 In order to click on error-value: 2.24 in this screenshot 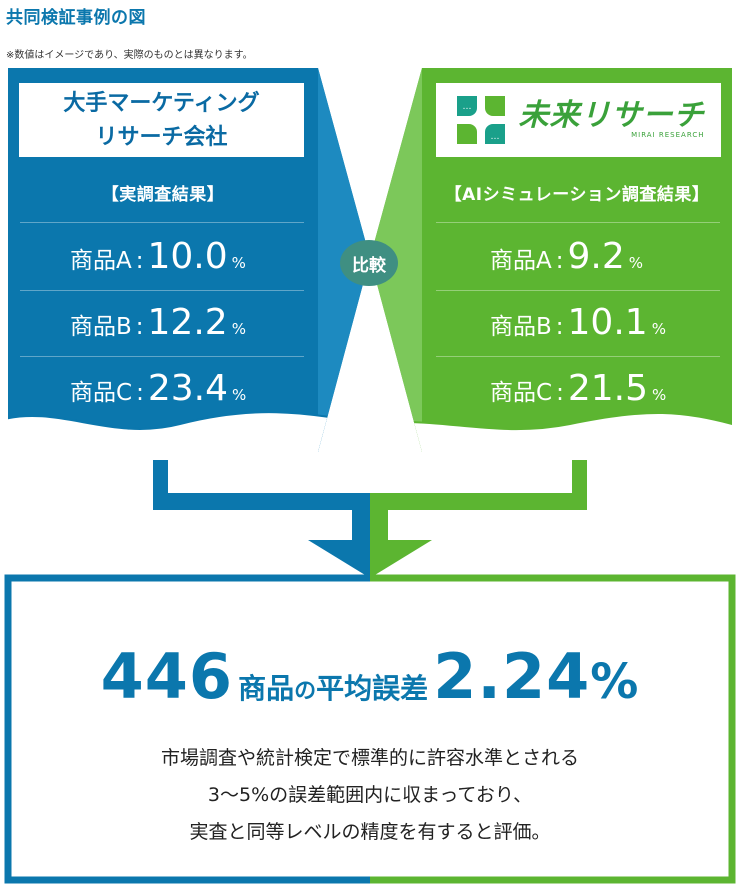, I will do `click(512, 676)`.